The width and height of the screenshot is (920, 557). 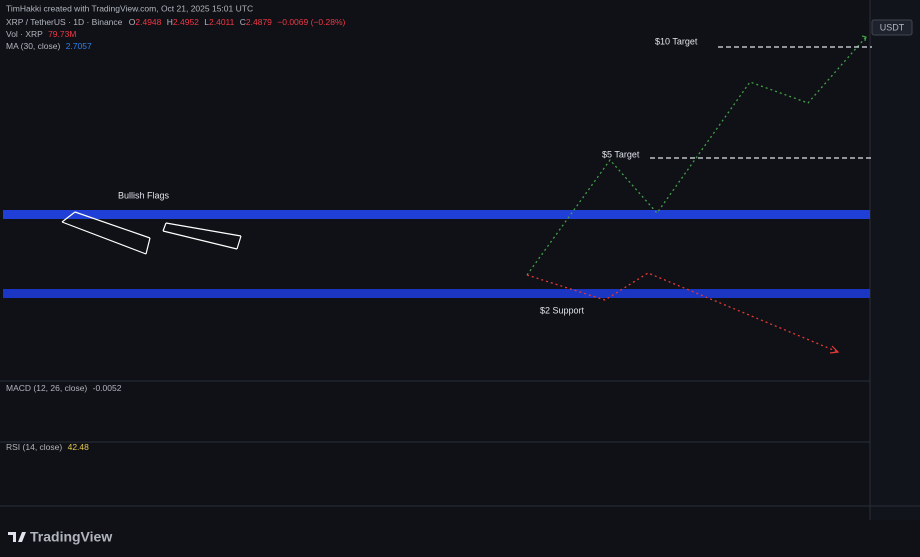 I want to click on ohlc-value: 2.4011, so click(x=222, y=22).